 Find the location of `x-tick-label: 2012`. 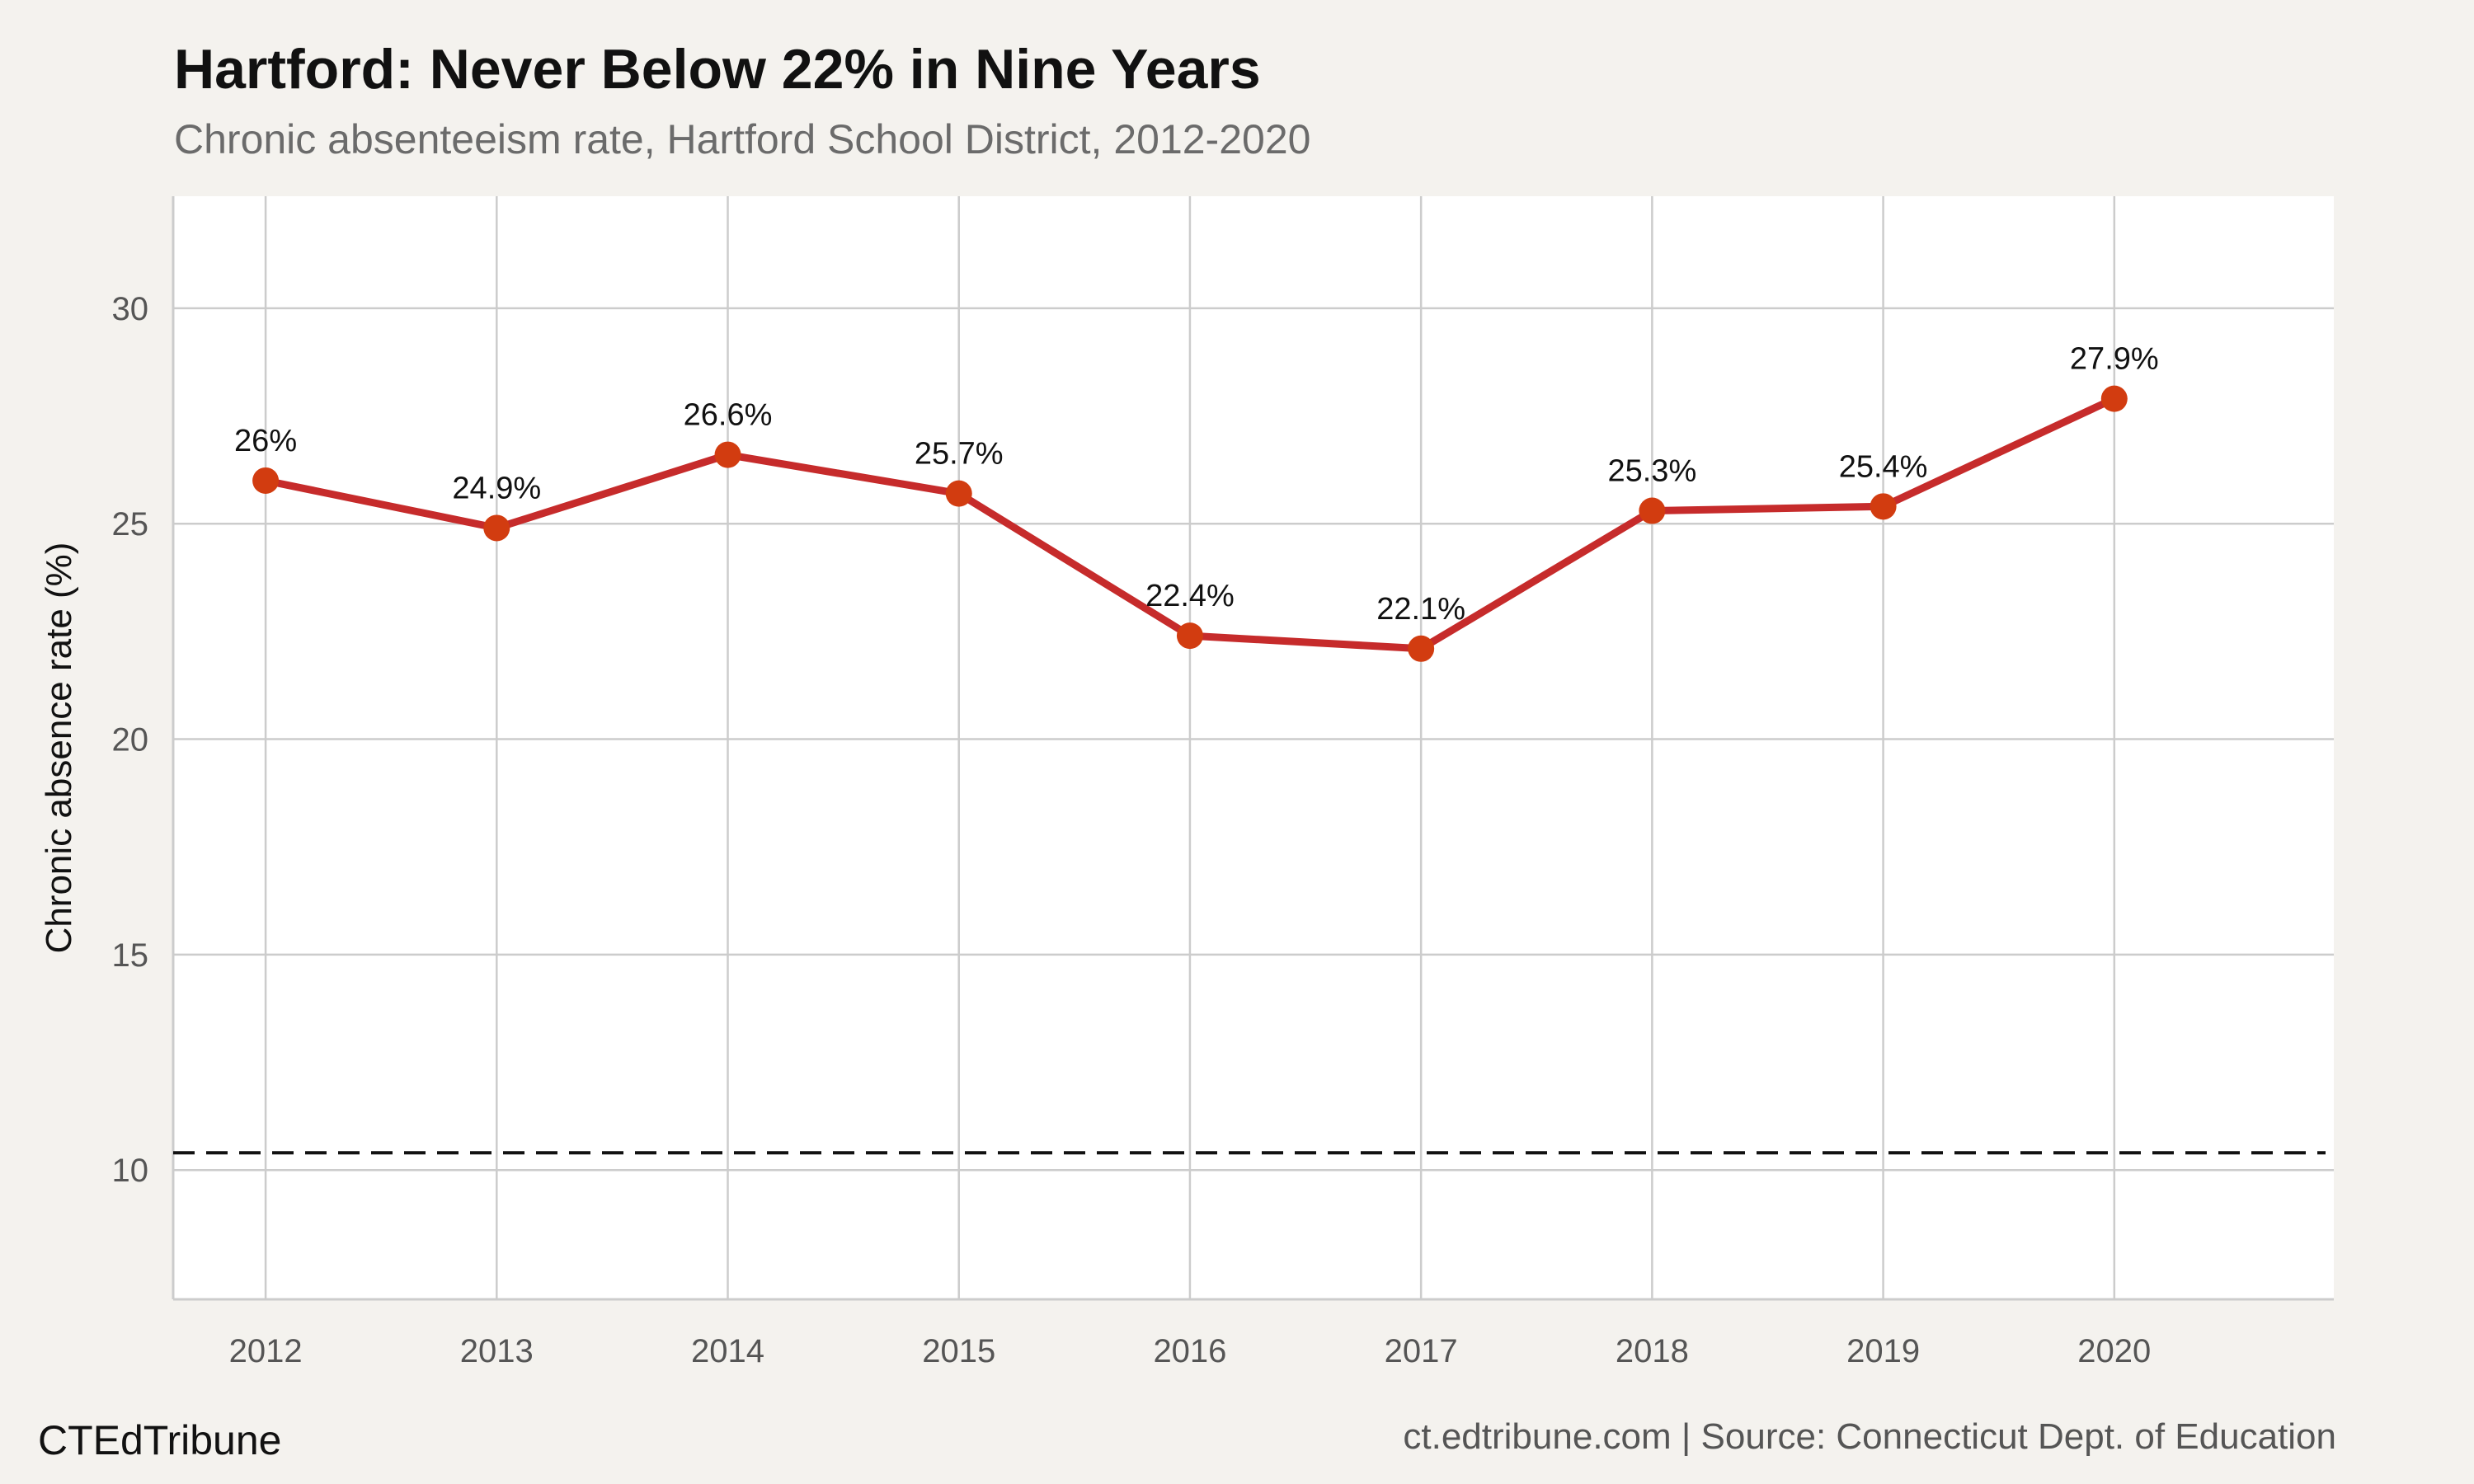

x-tick-label: 2012 is located at coordinates (266, 1351).